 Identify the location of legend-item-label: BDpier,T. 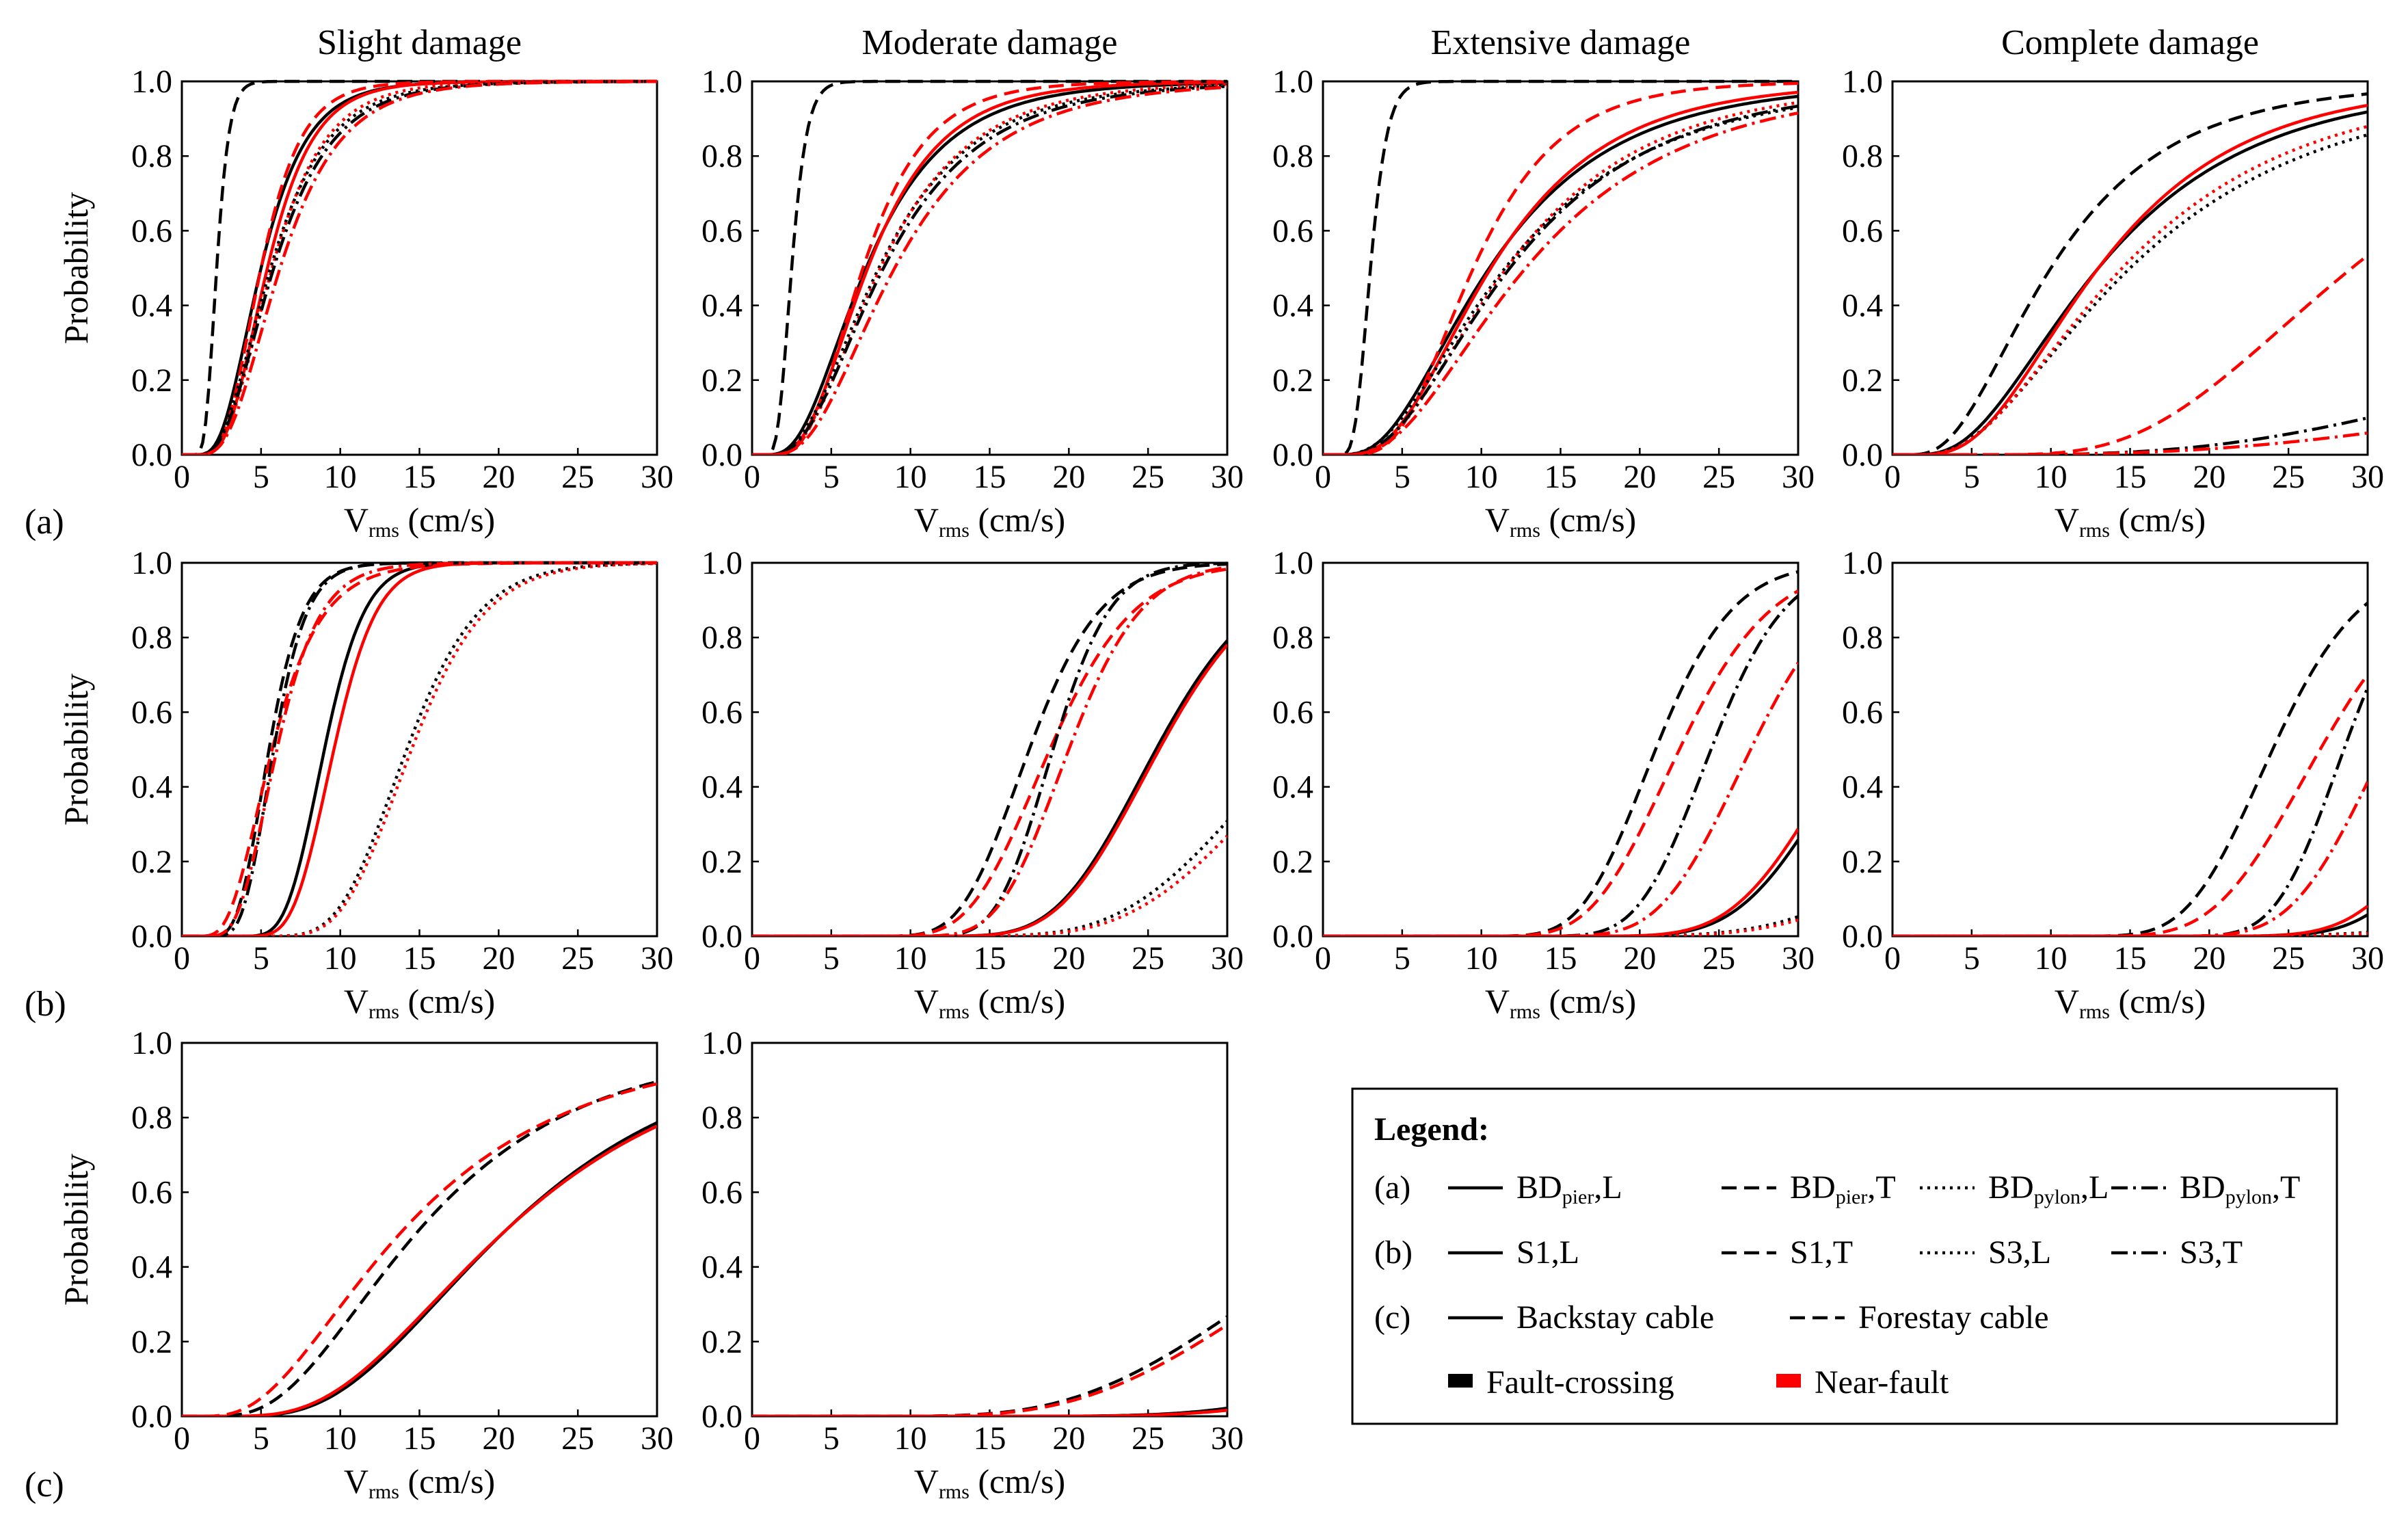
(1843, 1188).